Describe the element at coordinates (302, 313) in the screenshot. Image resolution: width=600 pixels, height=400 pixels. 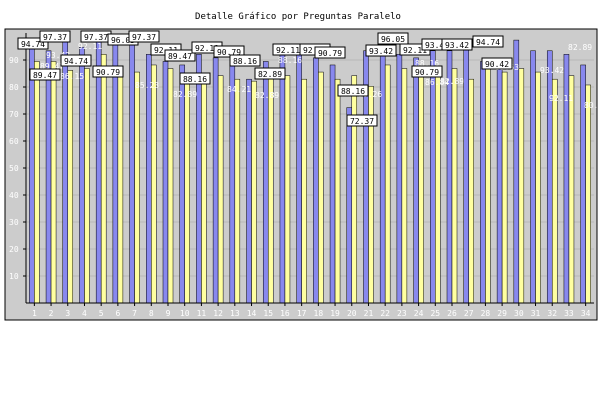
I see `x-tick-label: 17` at that location.